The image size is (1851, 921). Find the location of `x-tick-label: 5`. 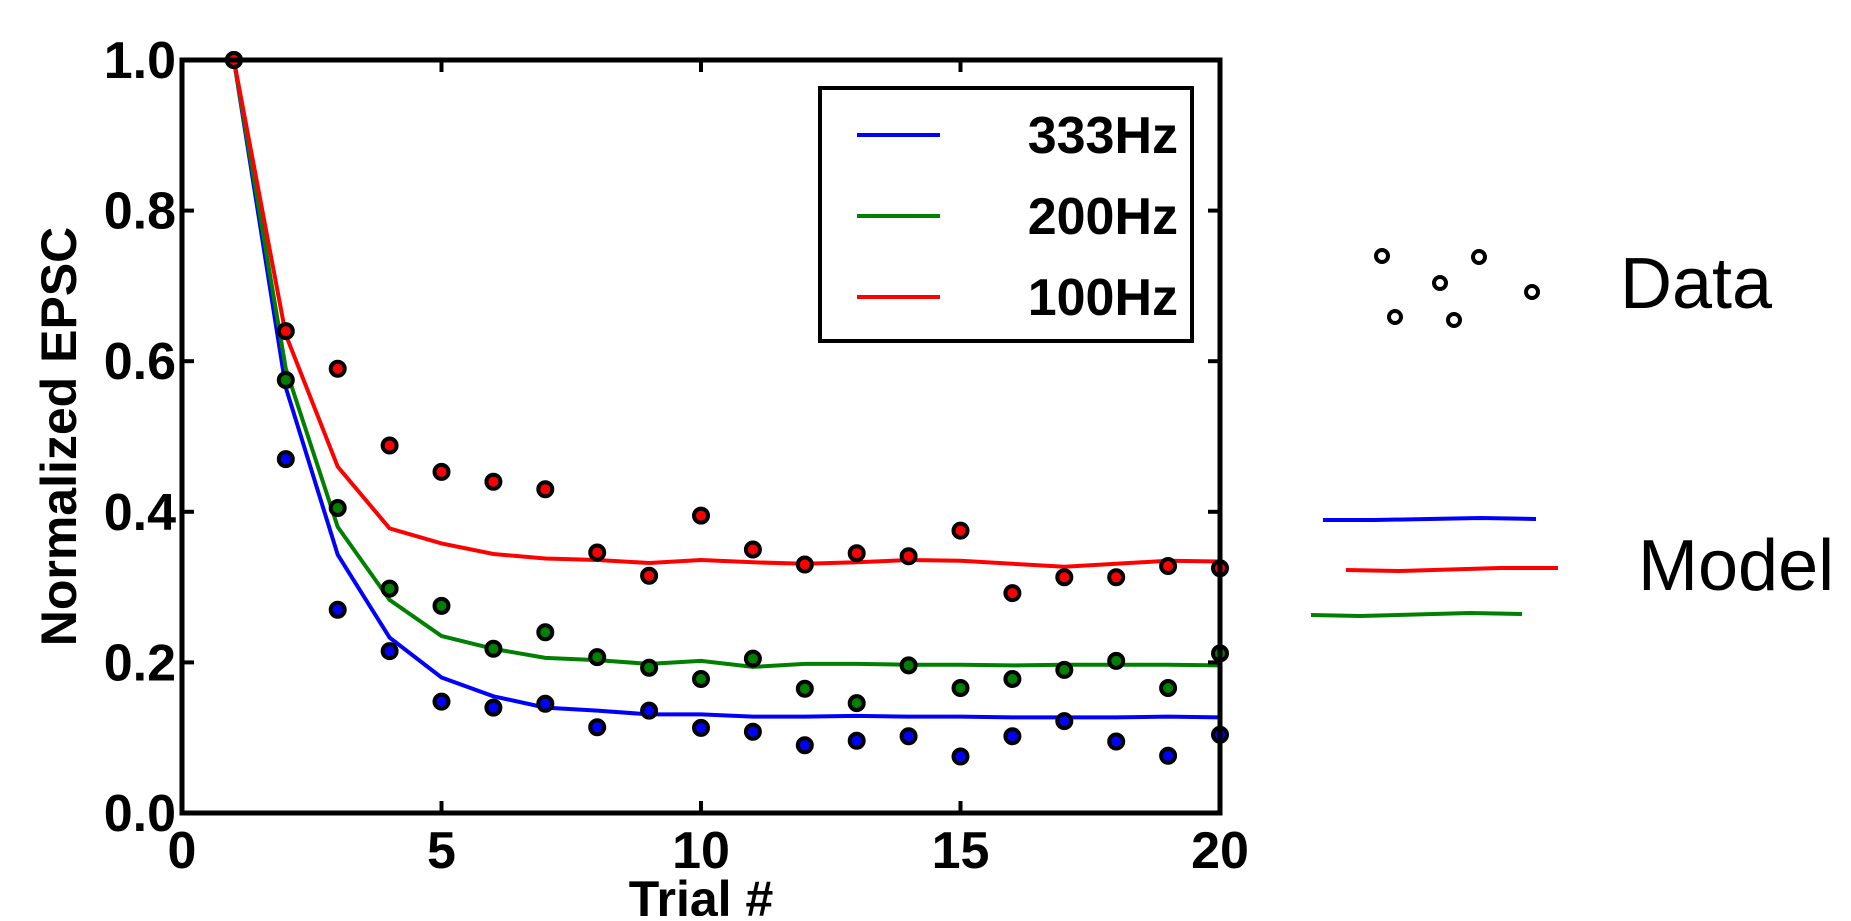

x-tick-label: 5 is located at coordinates (441, 851).